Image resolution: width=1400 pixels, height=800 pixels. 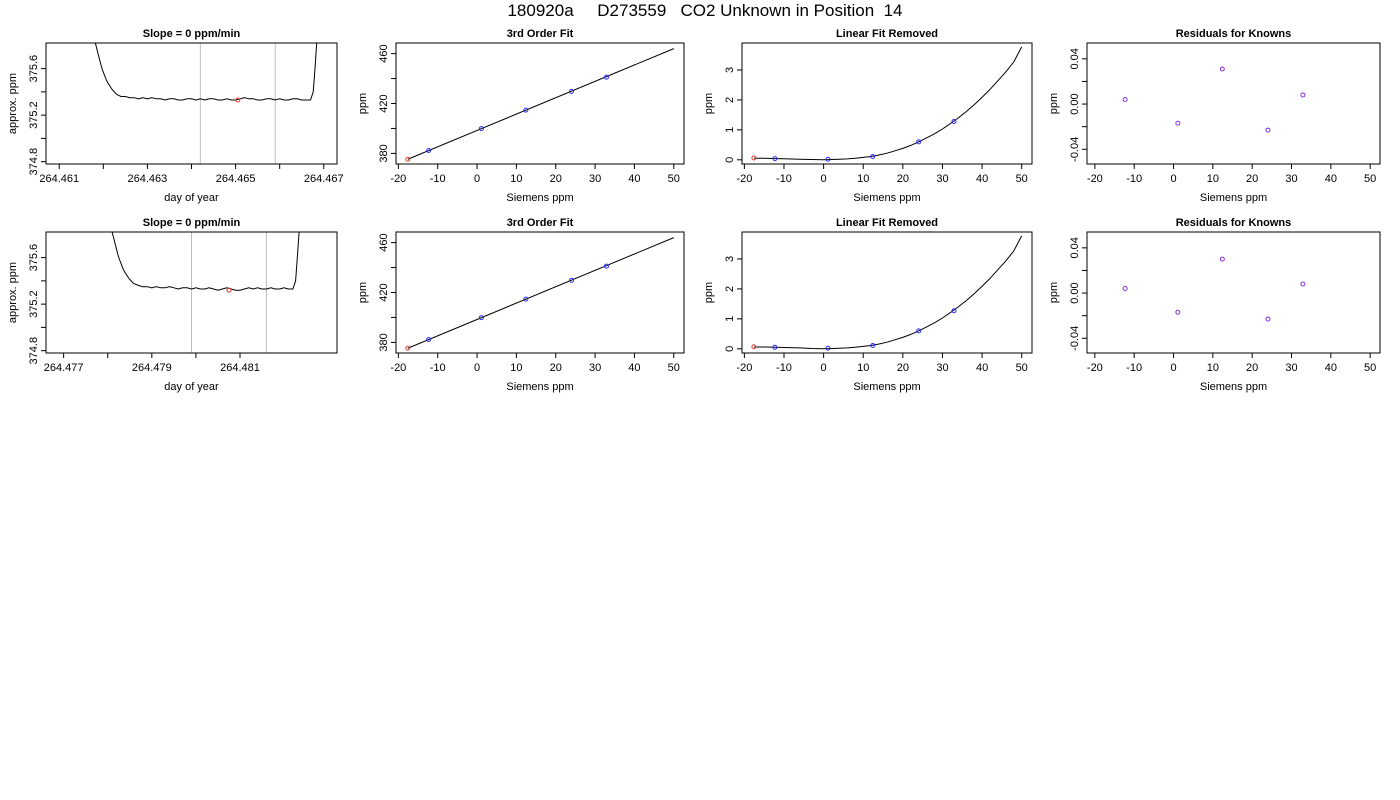 What do you see at coordinates (730, 100) in the screenshot?
I see `y-tick-label: 2` at bounding box center [730, 100].